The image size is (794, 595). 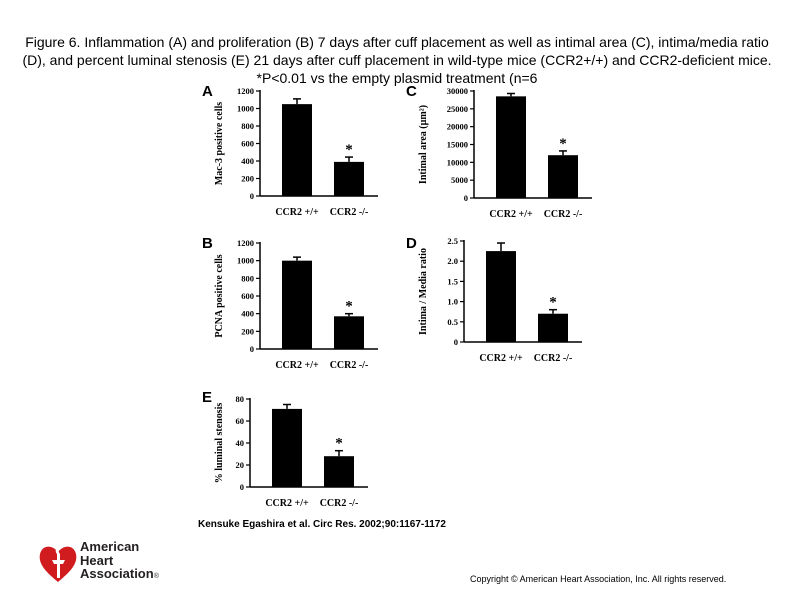 I want to click on panel-letter: A, so click(x=207, y=91).